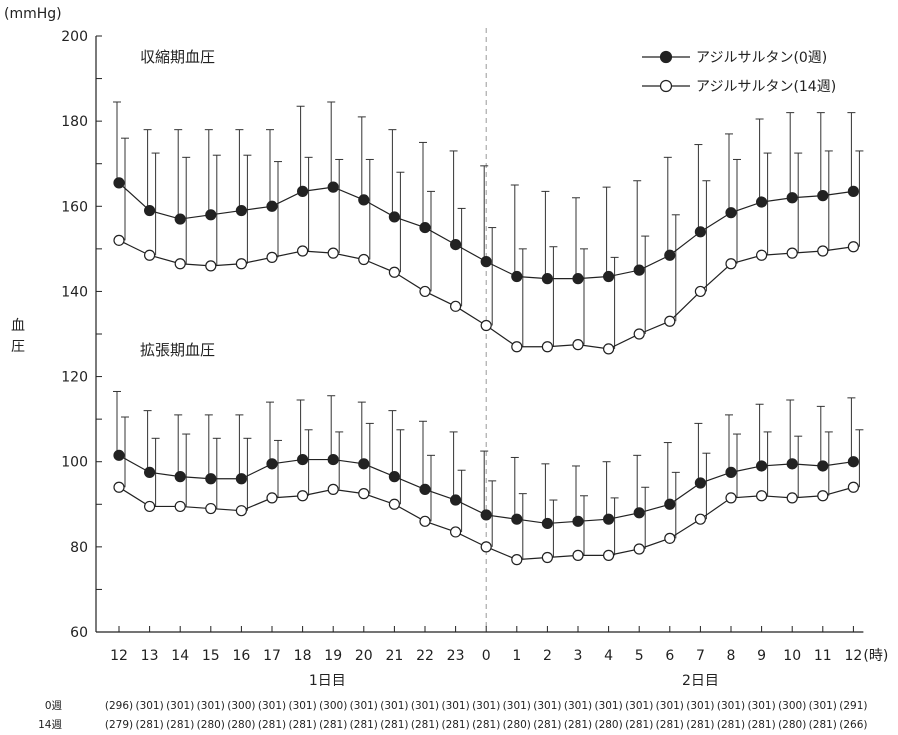  Describe the element at coordinates (853, 725) in the screenshot. I see `n-value: (266)` at that location.